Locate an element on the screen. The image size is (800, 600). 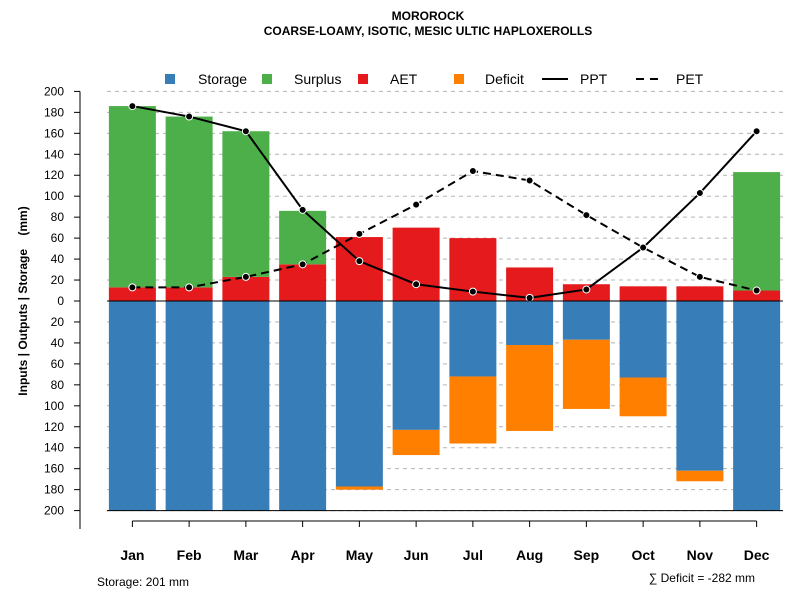
bar-storage-nov is located at coordinates (700, 386).